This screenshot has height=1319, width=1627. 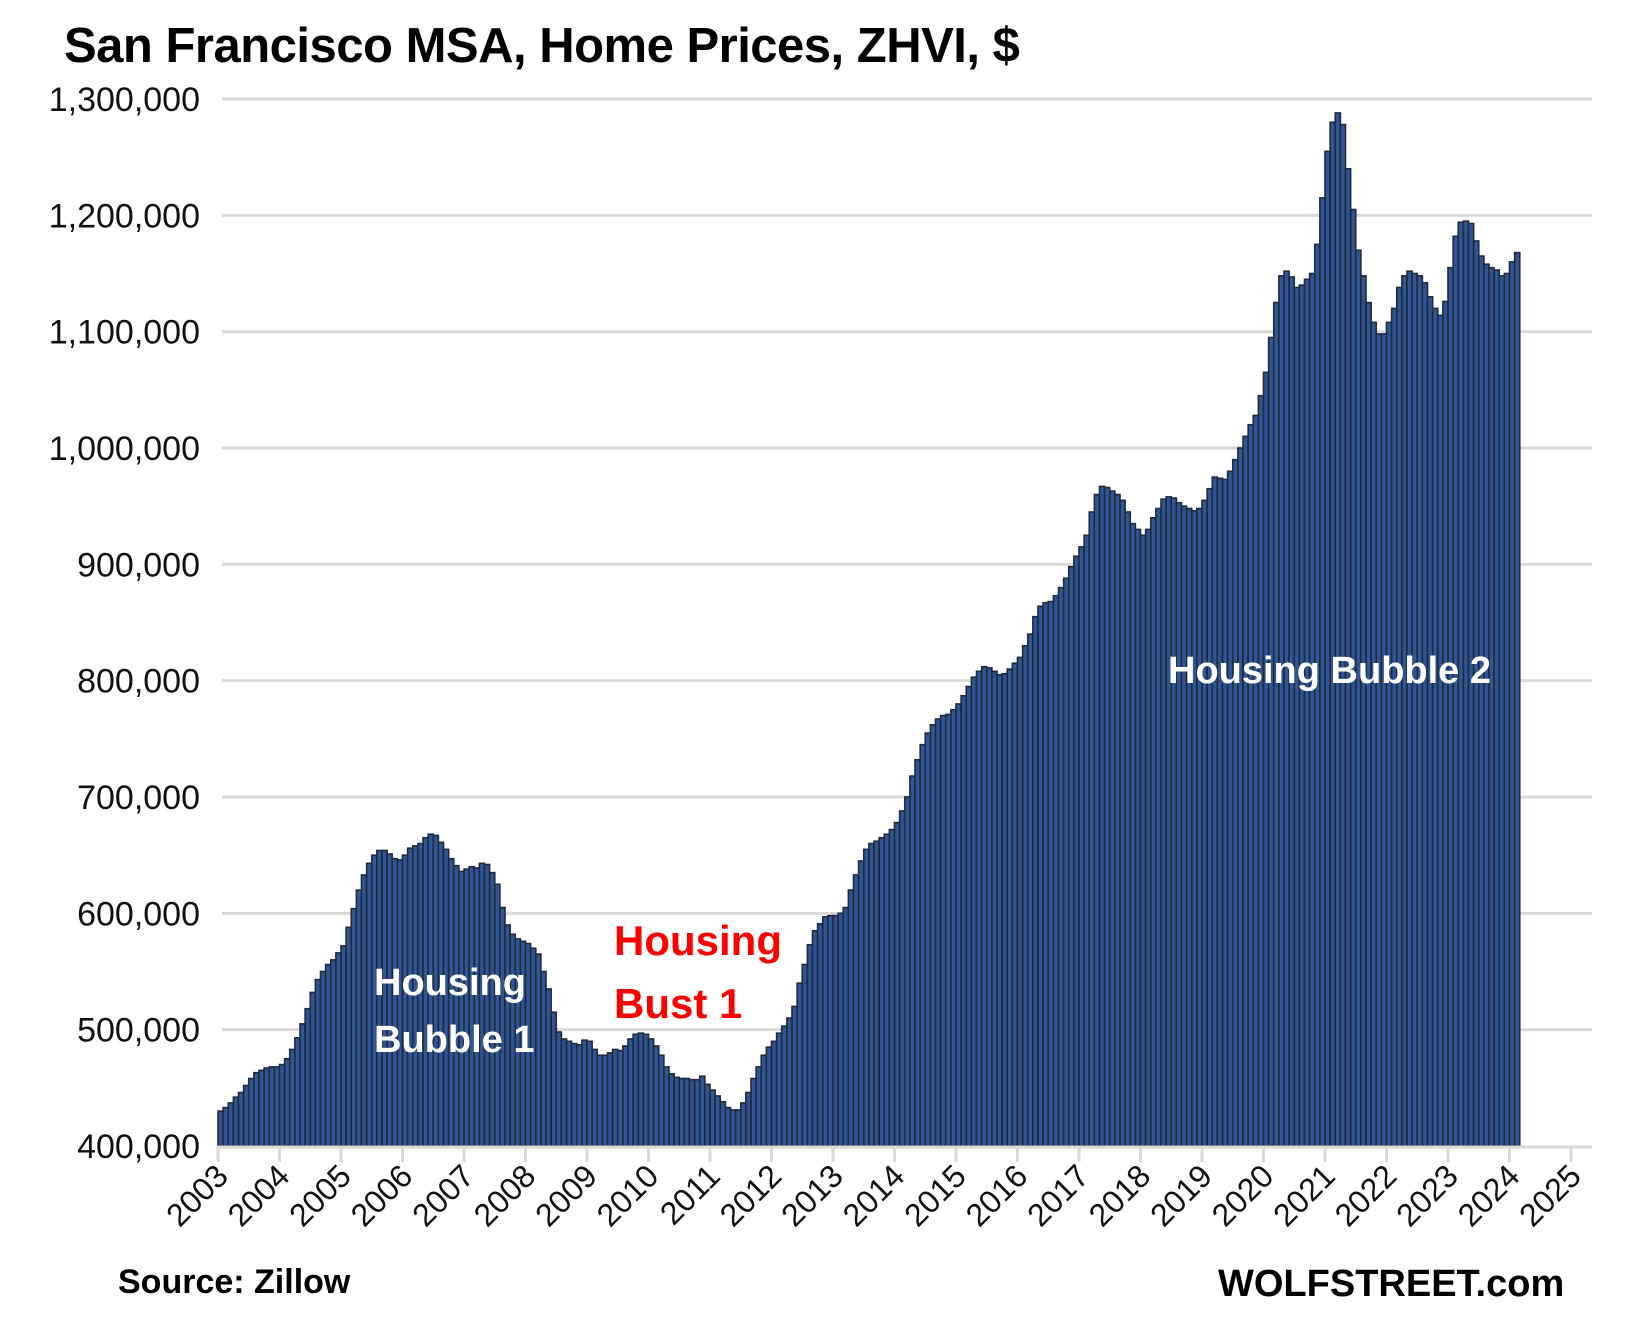 I want to click on x-tick-label: 2007, so click(x=443, y=1195).